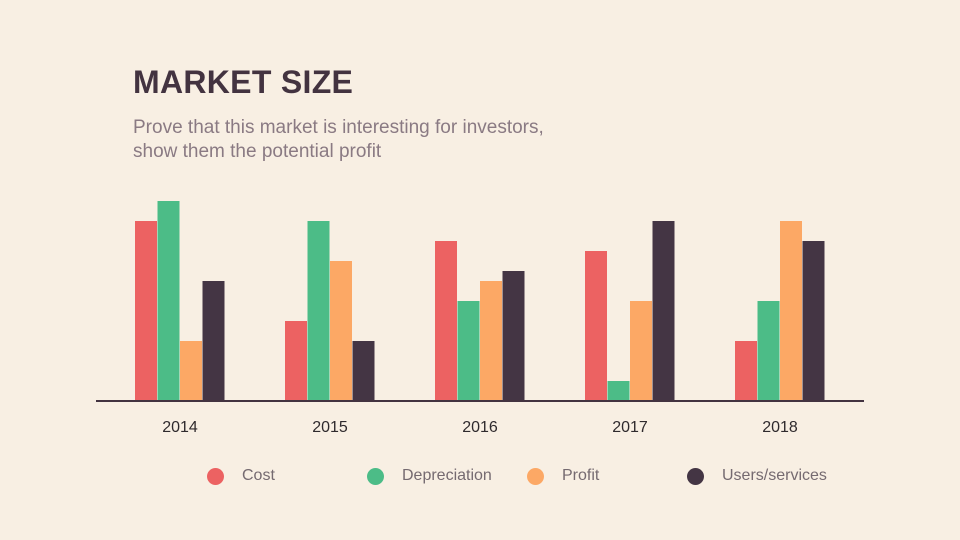  What do you see at coordinates (375, 476) in the screenshot?
I see `legend-swatch-depreciation` at bounding box center [375, 476].